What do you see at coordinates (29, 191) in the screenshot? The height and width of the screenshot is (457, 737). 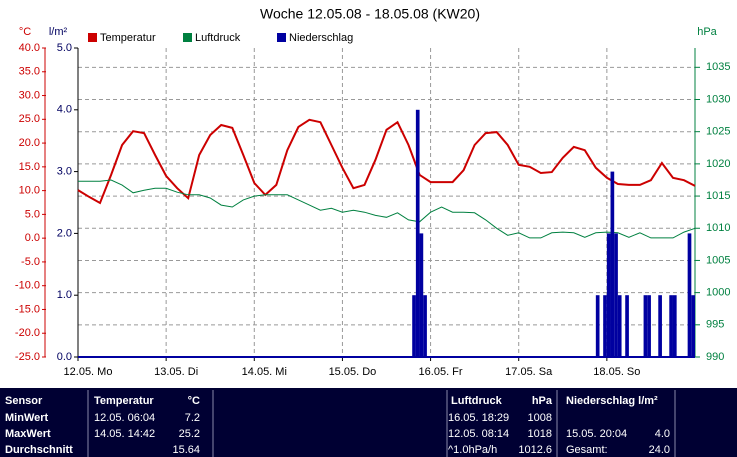 I see `y-tick-label: 10.0` at bounding box center [29, 191].